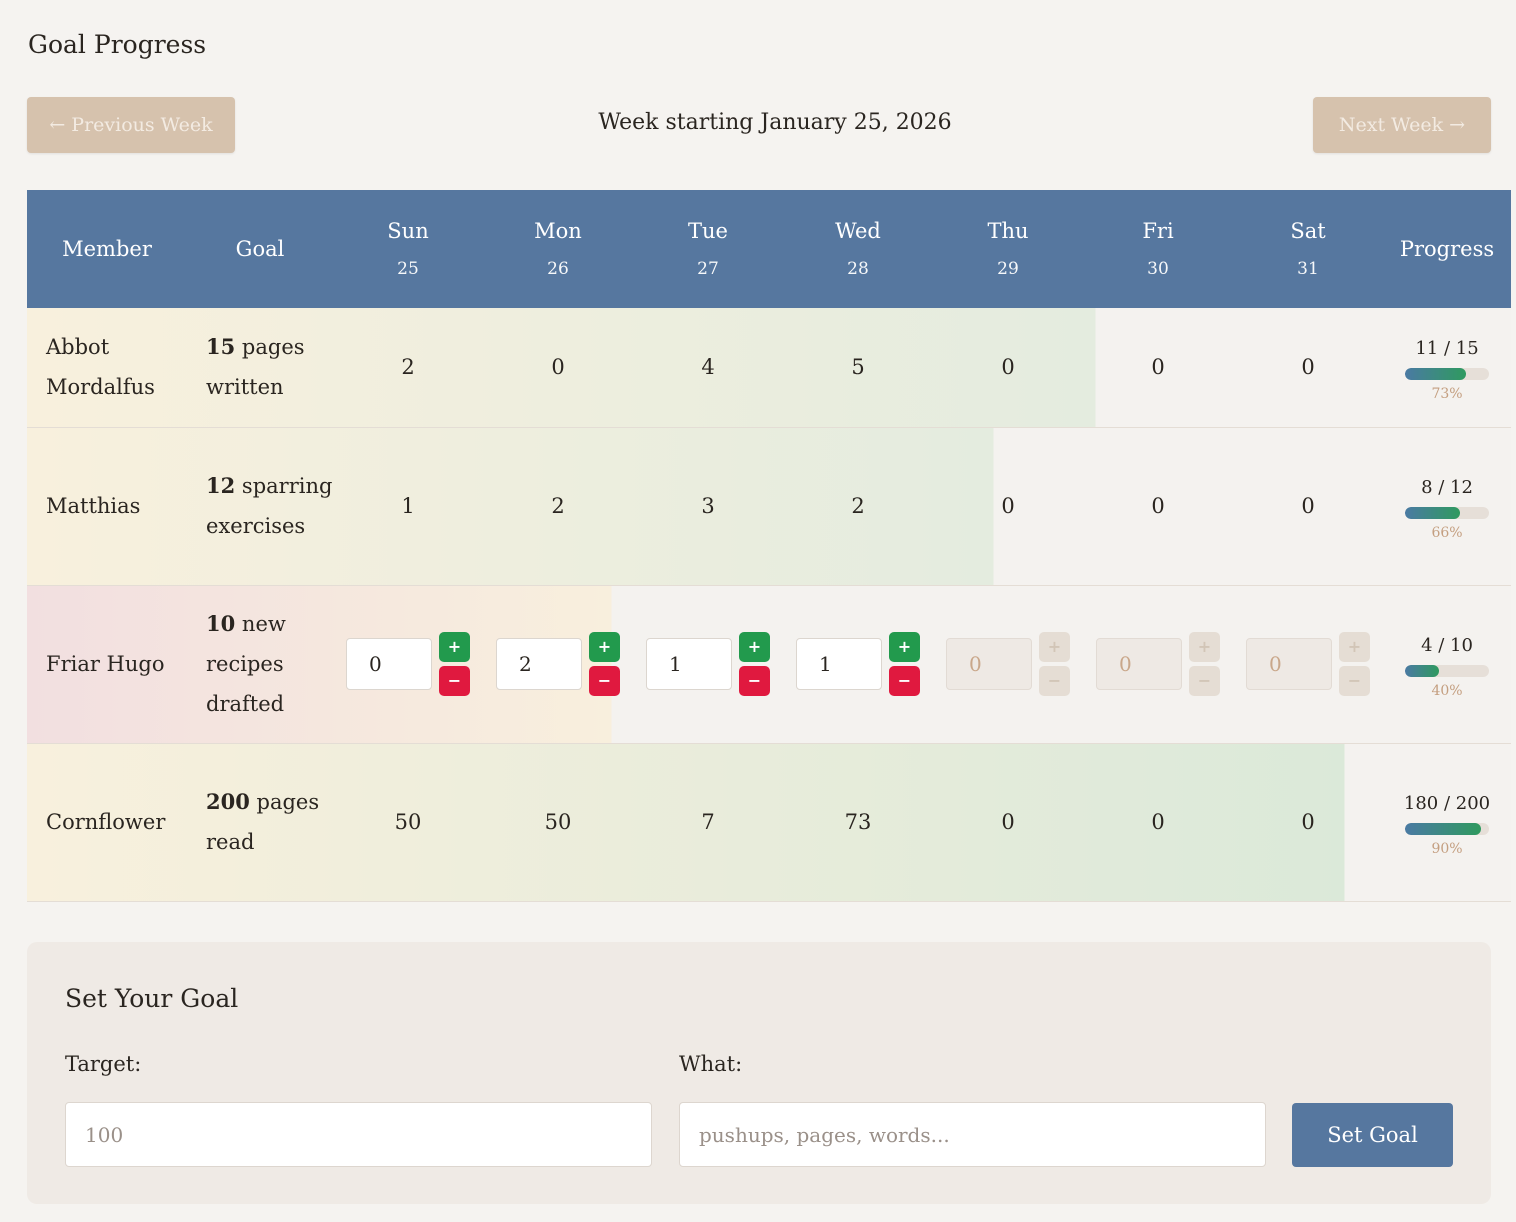 Image resolution: width=1516 pixels, height=1222 pixels. What do you see at coordinates (1372, 1135) in the screenshot?
I see `set-goal-button: Set Goal` at bounding box center [1372, 1135].